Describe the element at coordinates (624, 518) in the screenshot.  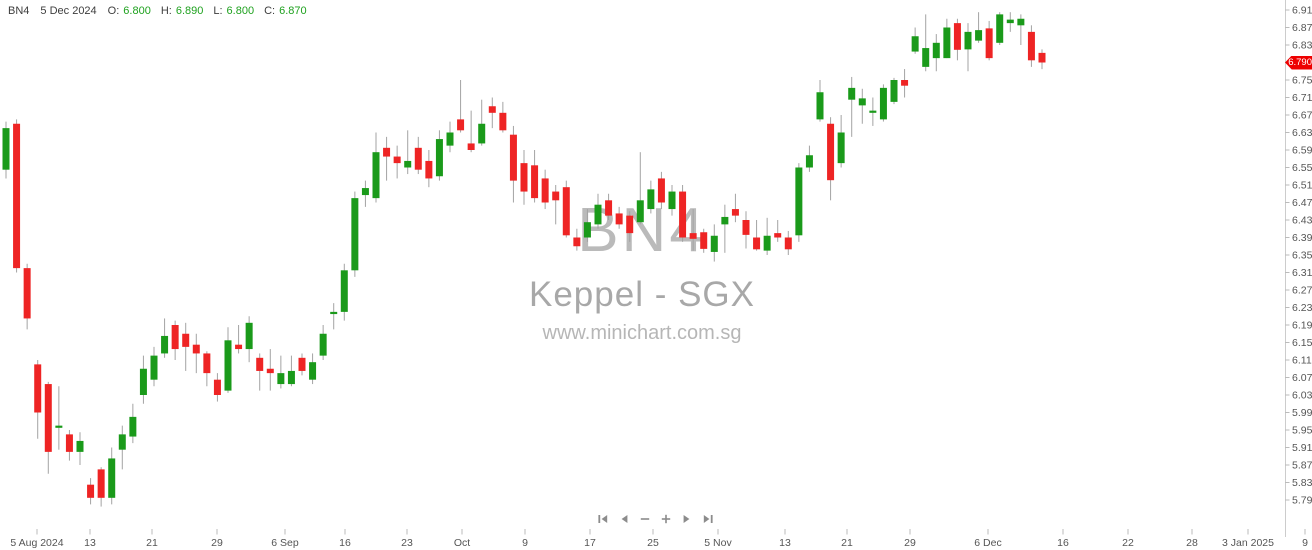
I see `nav-step-back-button` at that location.